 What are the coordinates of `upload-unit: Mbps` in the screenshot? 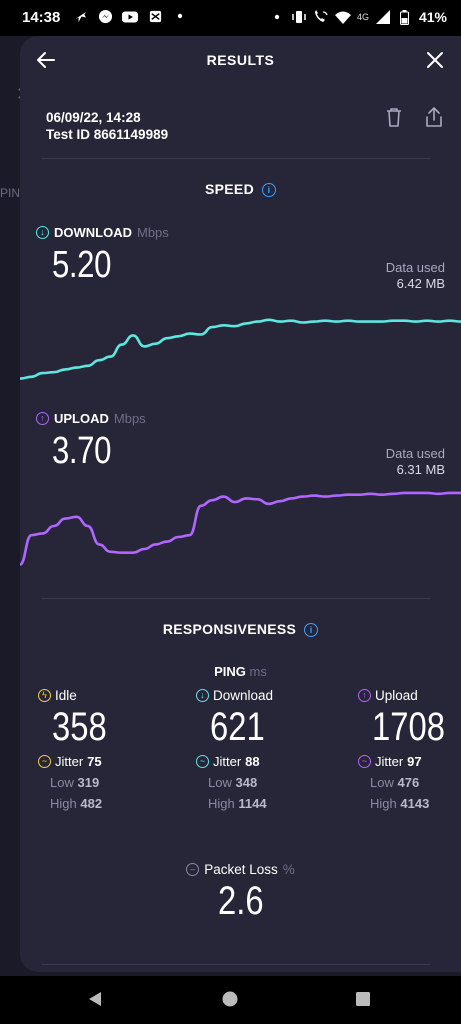 It's located at (129, 418).